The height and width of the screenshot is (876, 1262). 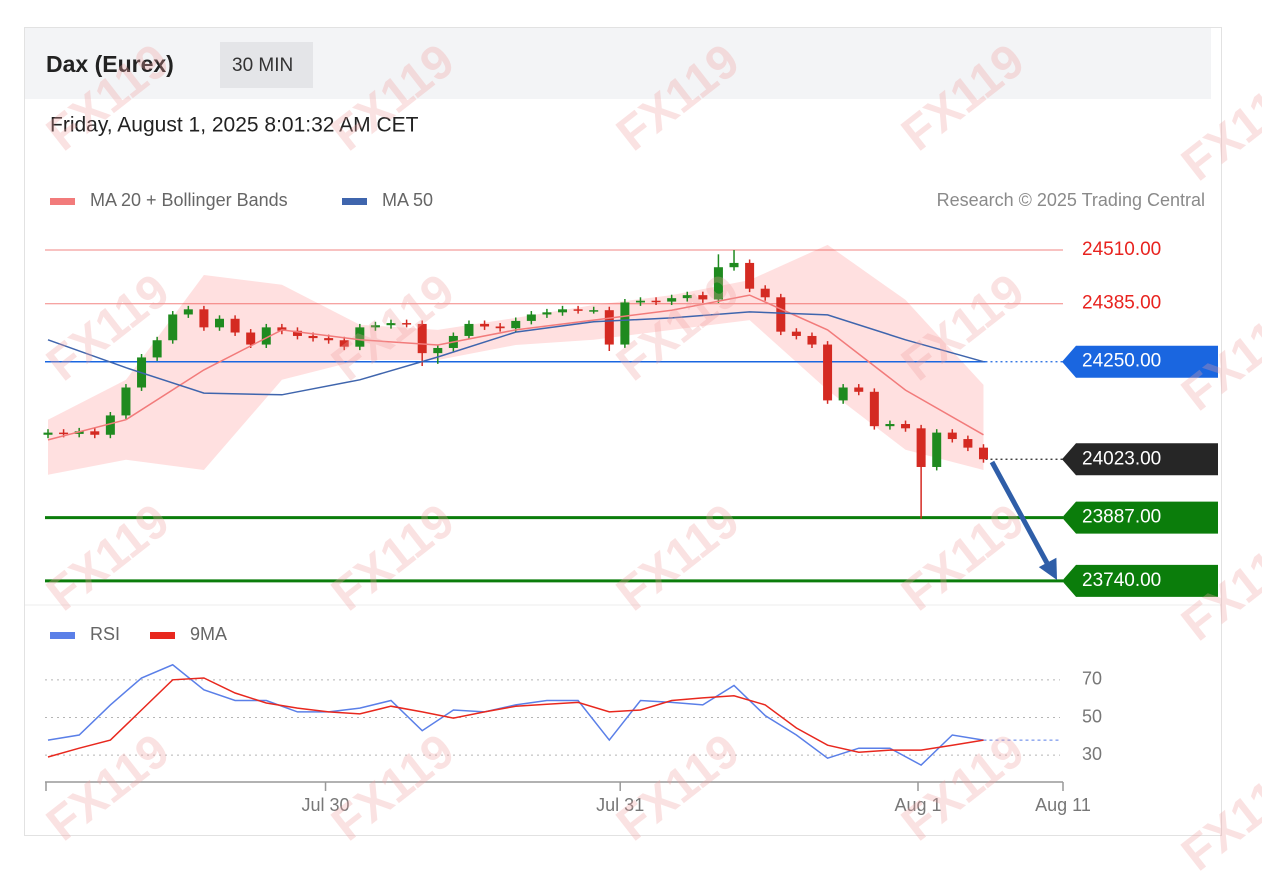 I want to click on level-label: 24385.00, so click(x=1121, y=303).